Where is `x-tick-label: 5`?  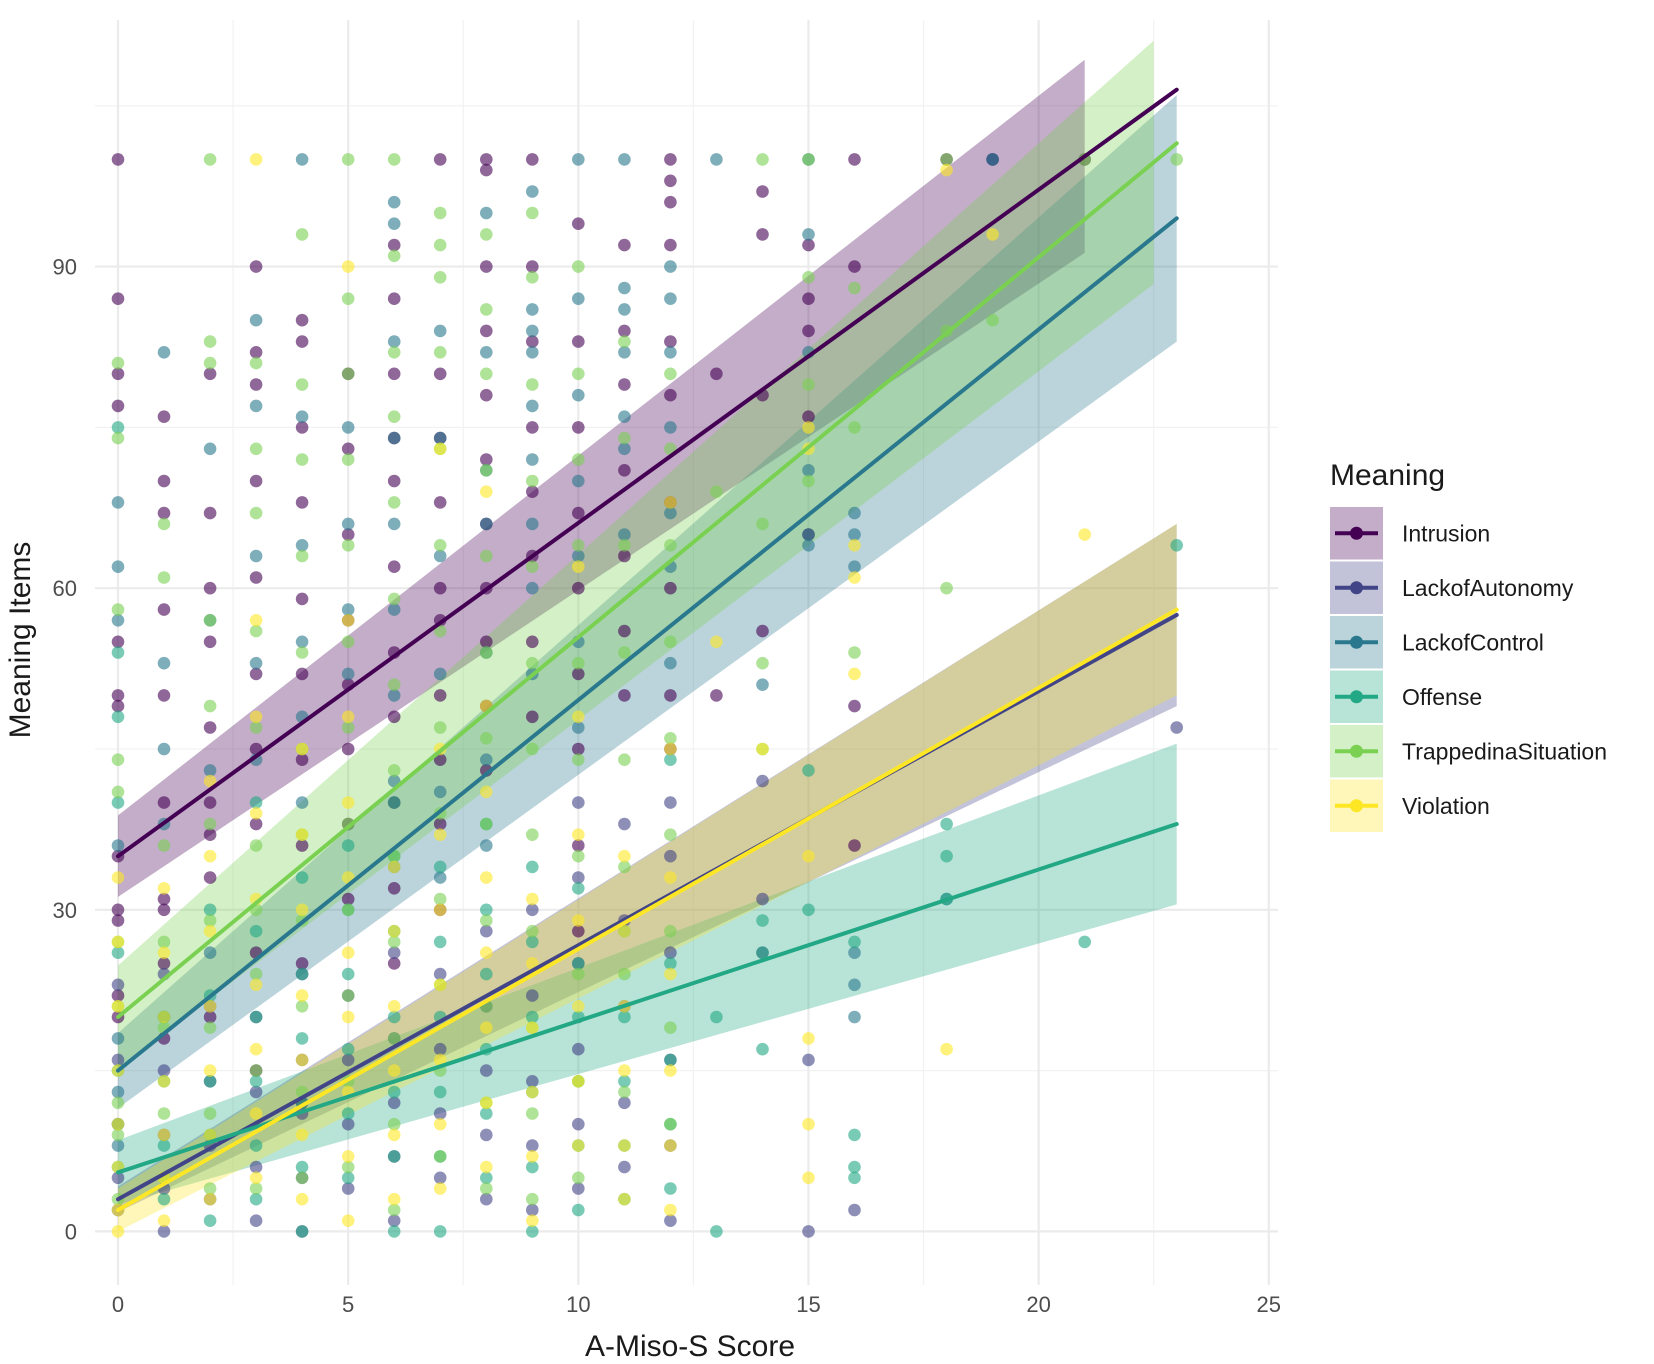 x-tick-label: 5 is located at coordinates (348, 1304).